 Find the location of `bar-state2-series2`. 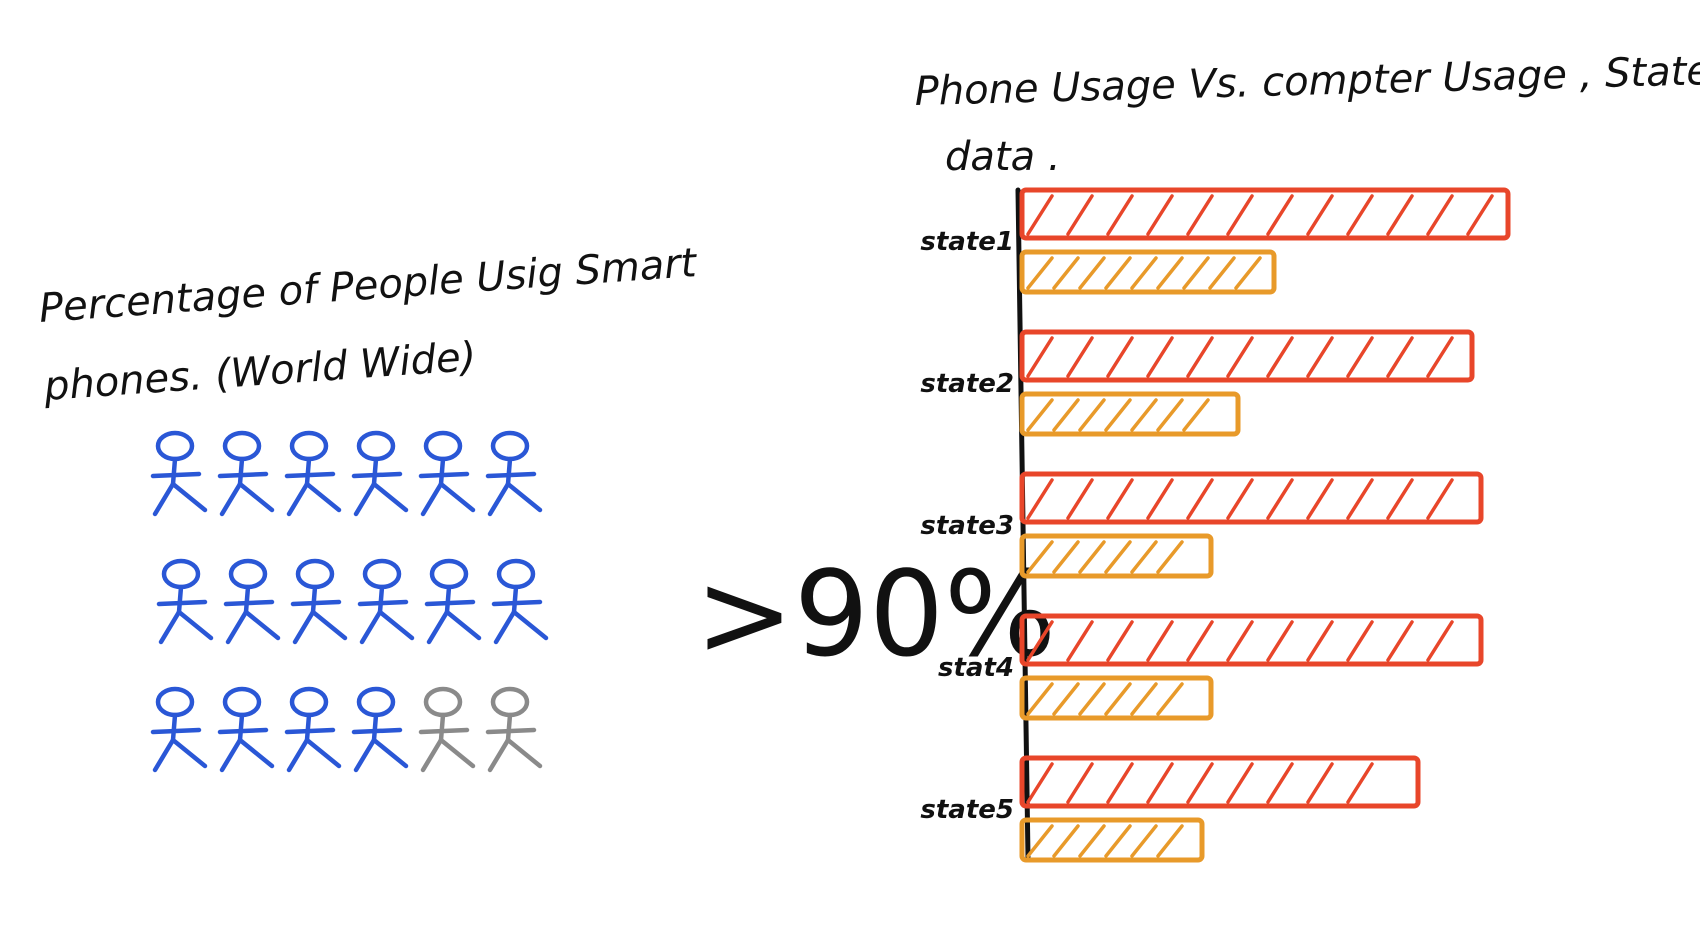

bar-state2-series2 is located at coordinates (1130, 414).